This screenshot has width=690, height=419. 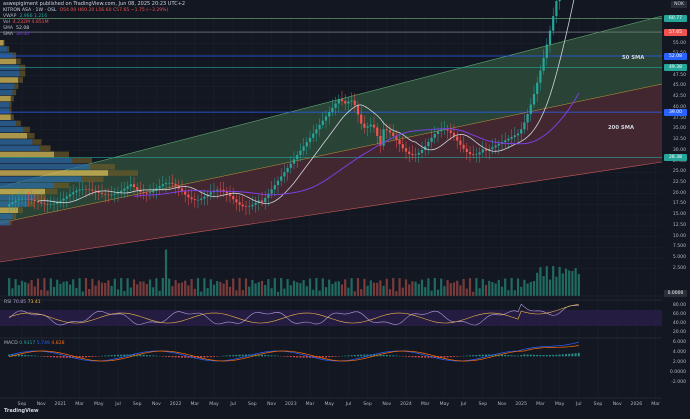 What do you see at coordinates (33, 16) in the screenshot?
I see `vwap-value: 2.966 1.216` at bounding box center [33, 16].